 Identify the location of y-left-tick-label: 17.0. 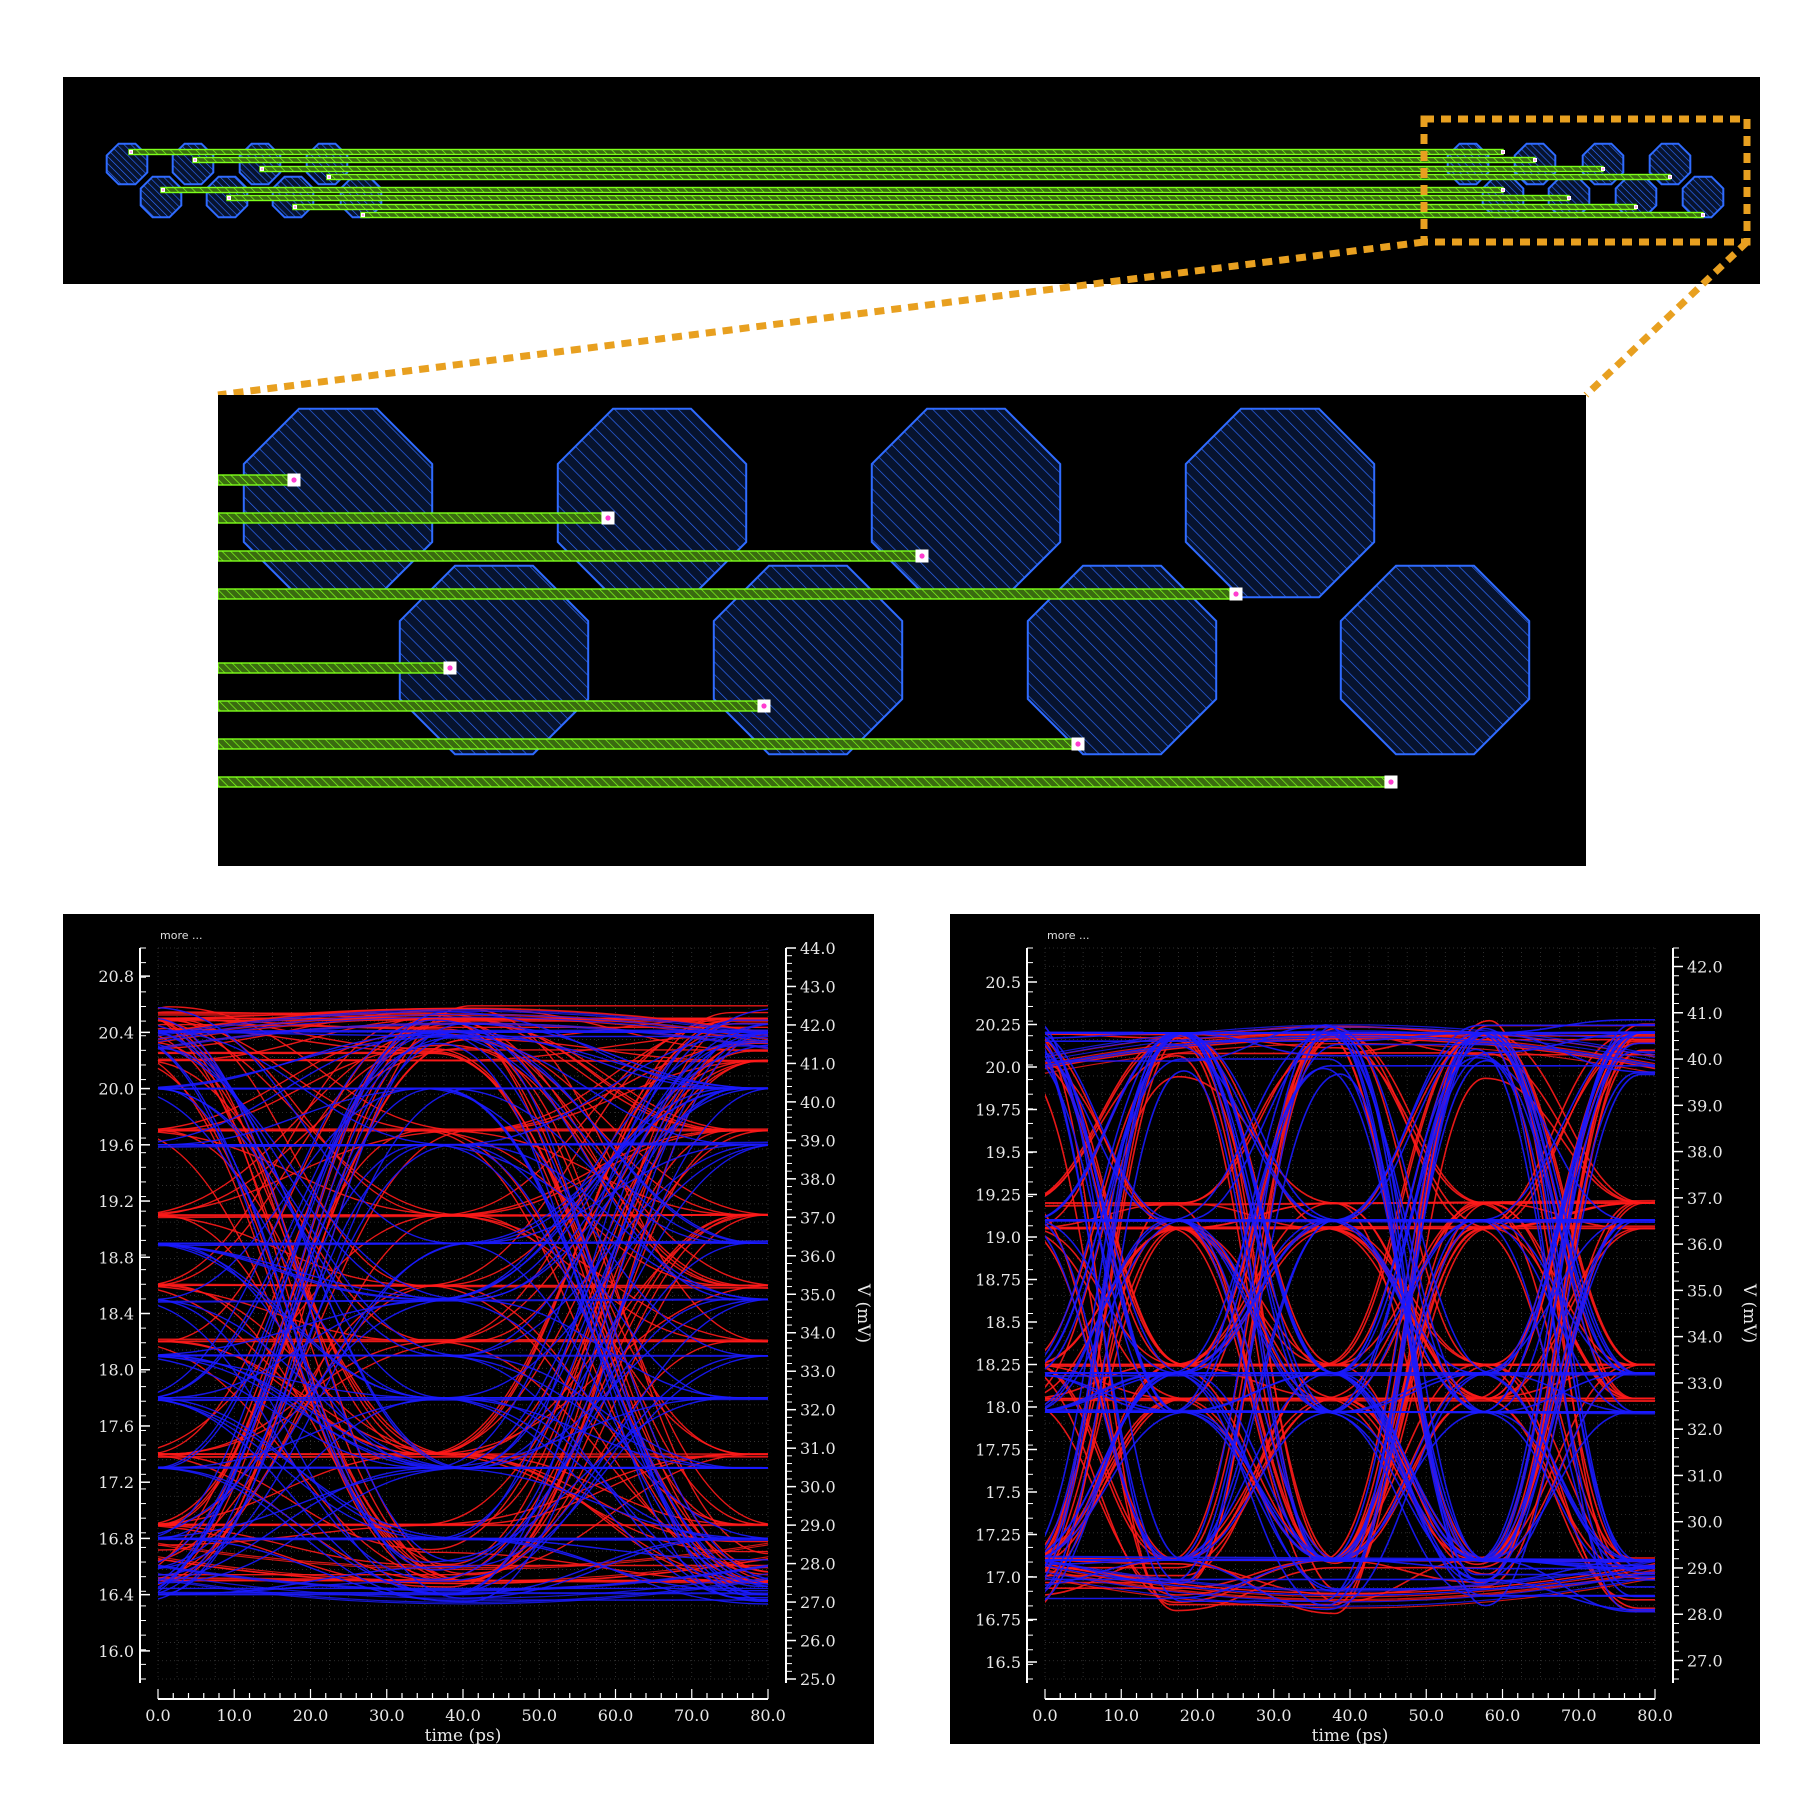
(1003, 1577).